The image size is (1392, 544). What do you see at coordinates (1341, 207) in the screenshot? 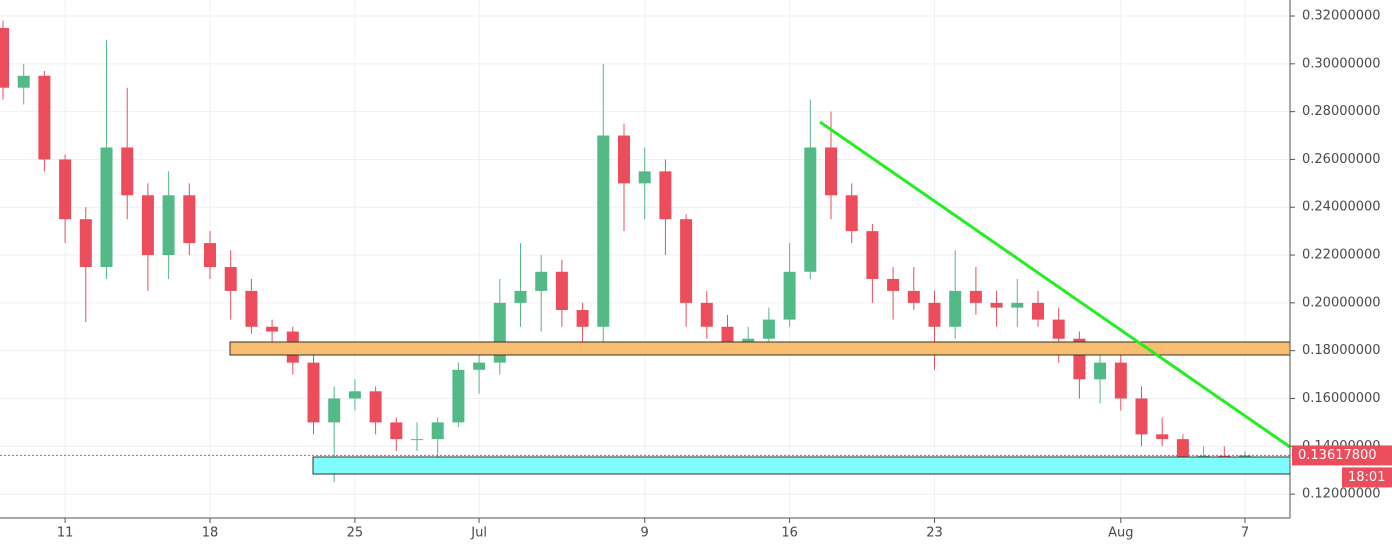
I see `y-tick-label: 0.24000000` at bounding box center [1341, 207].